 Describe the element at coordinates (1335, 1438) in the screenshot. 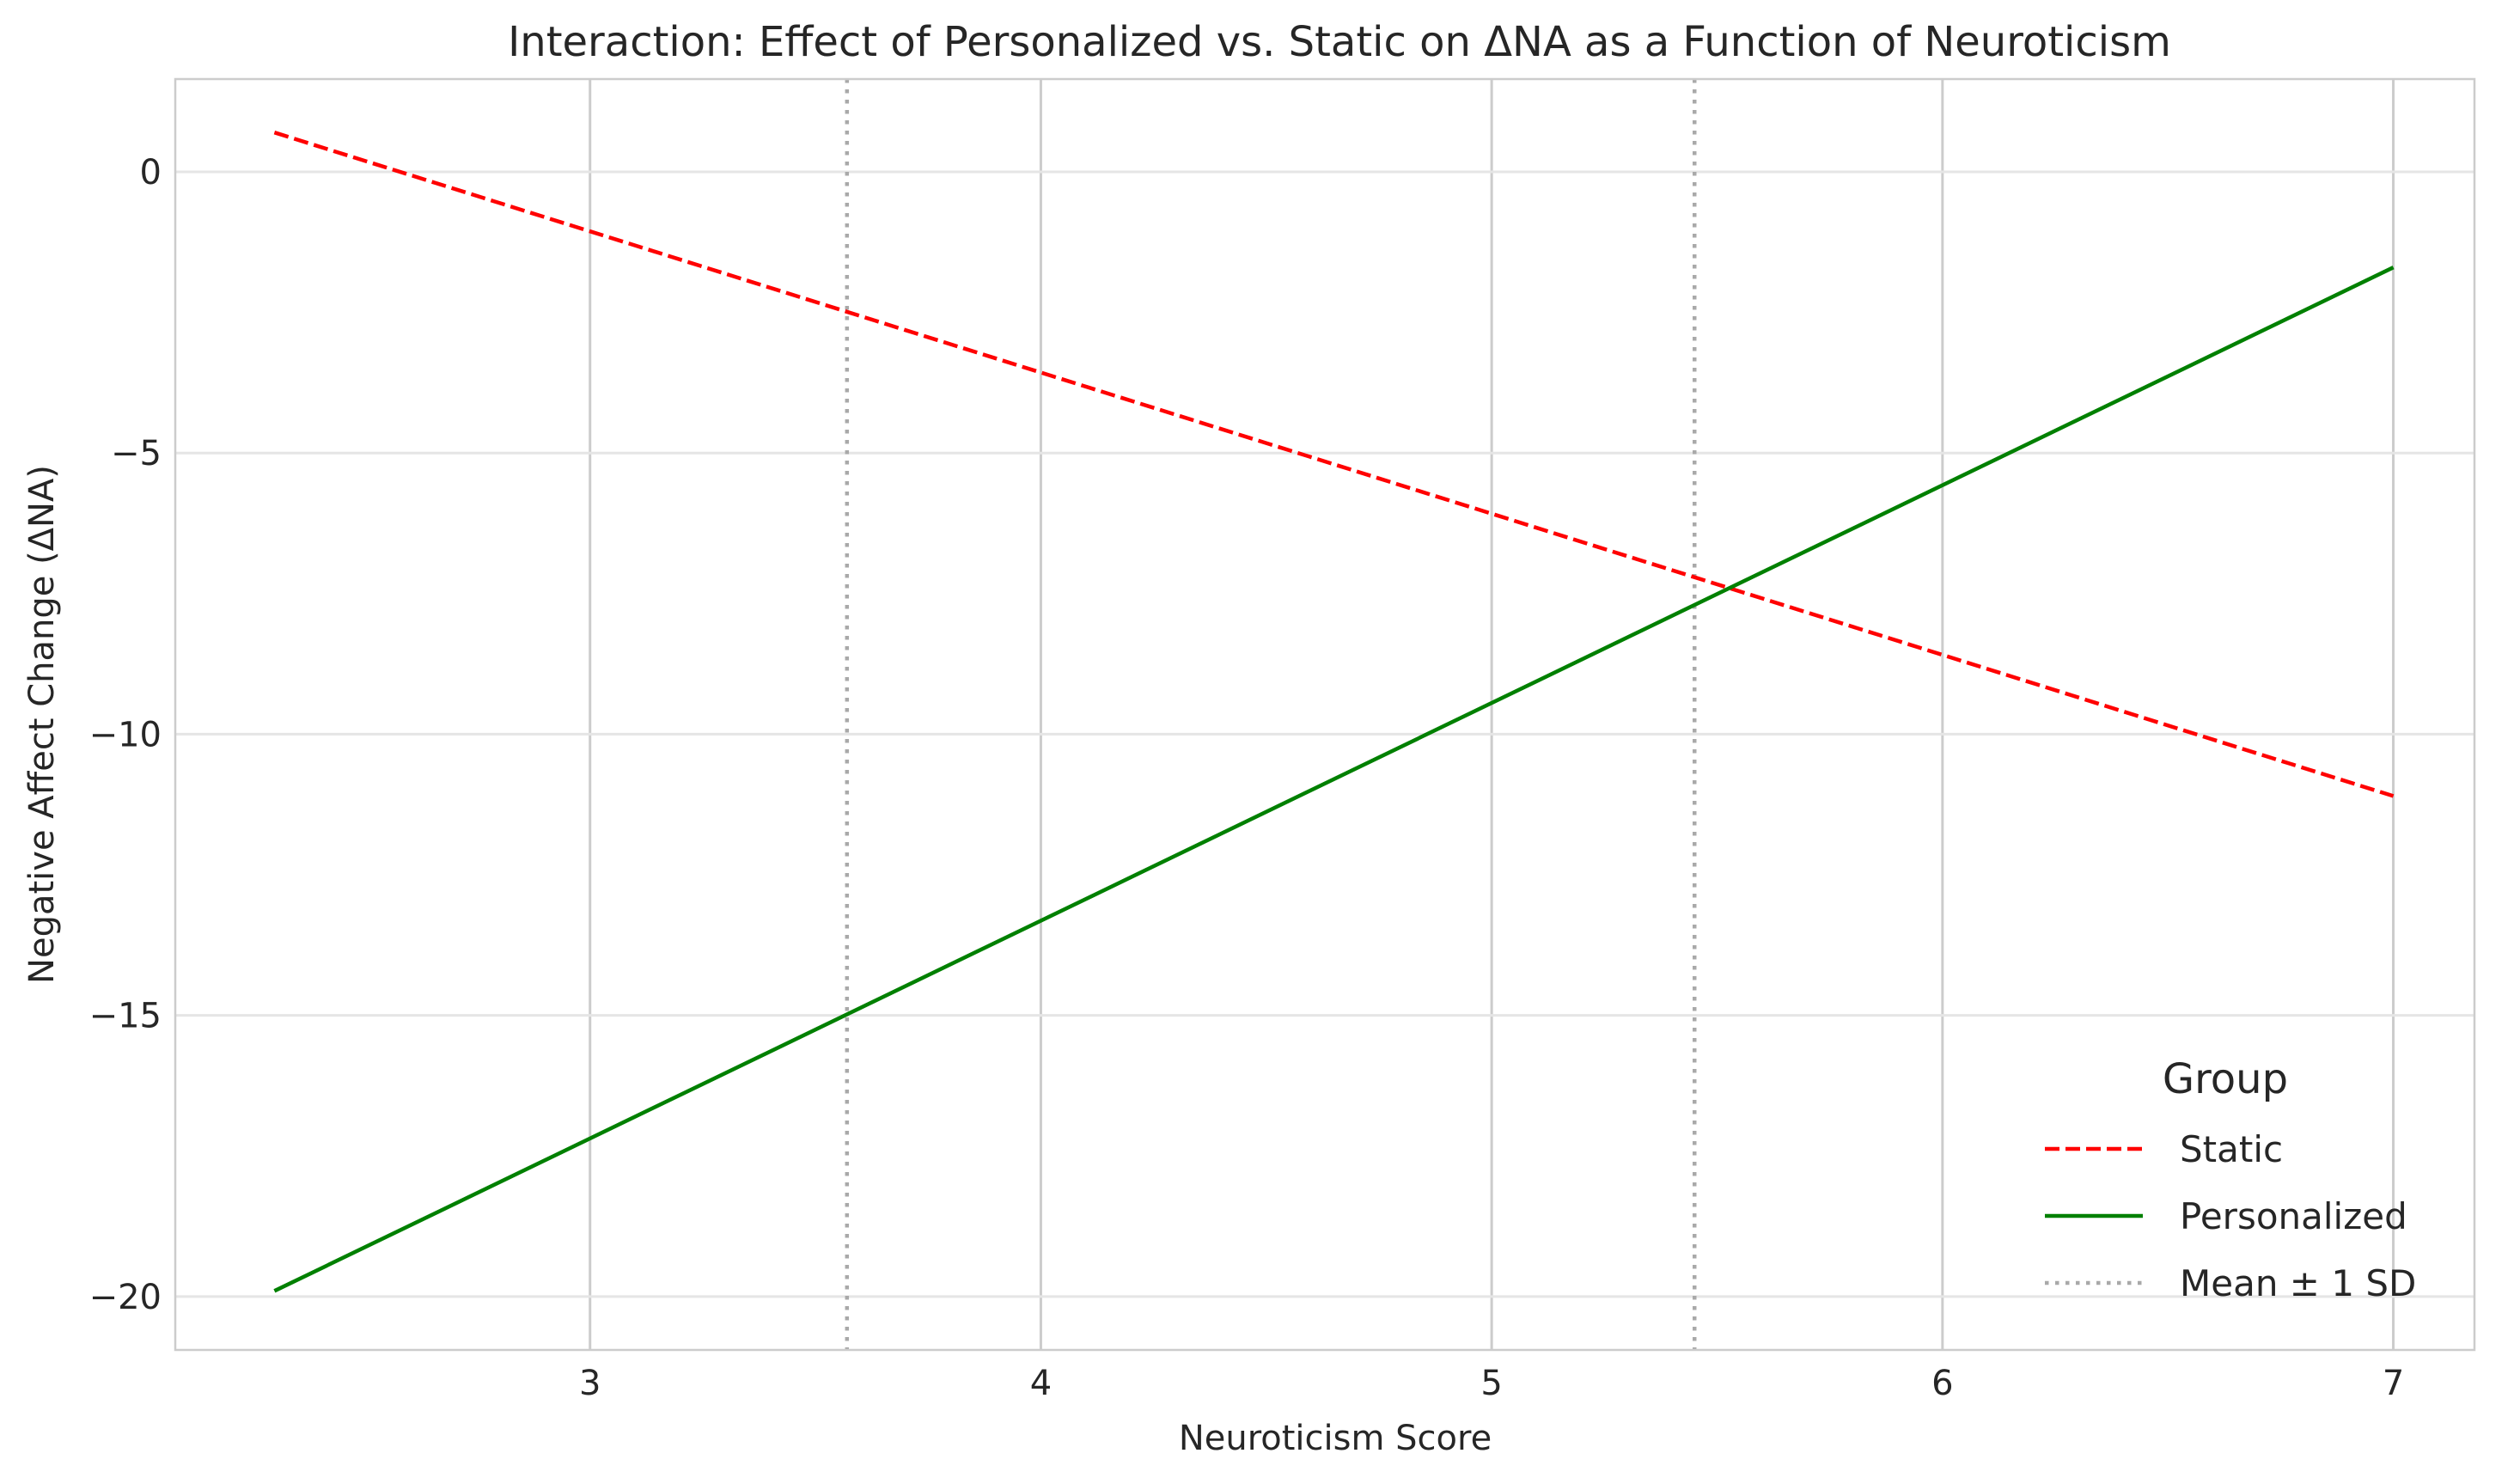

I see `x-axis-label: Neuroticism Score` at that location.